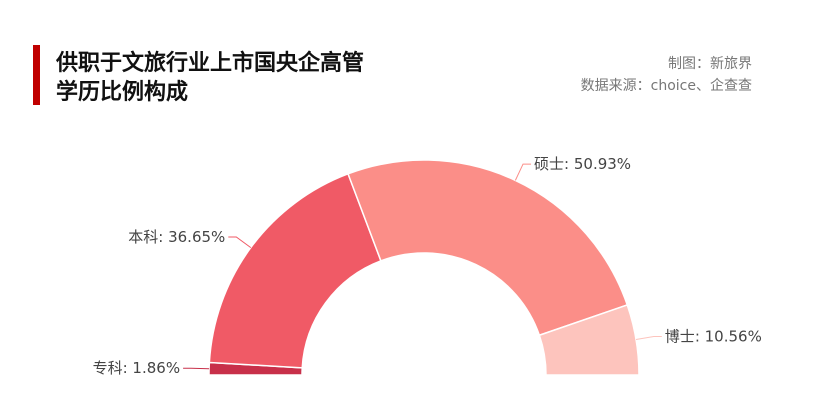 The height and width of the screenshot is (418, 832). What do you see at coordinates (122, 92) in the screenshot?
I see `chart-title: 学历比例构成` at bounding box center [122, 92].